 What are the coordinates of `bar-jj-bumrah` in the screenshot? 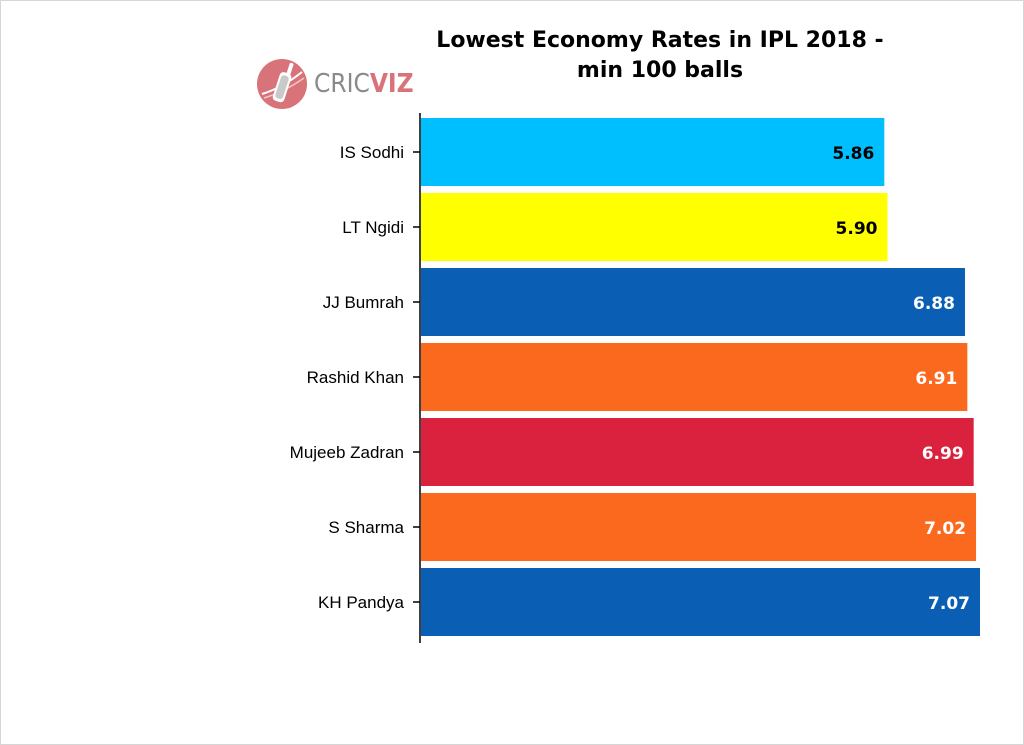 It's located at (693, 302).